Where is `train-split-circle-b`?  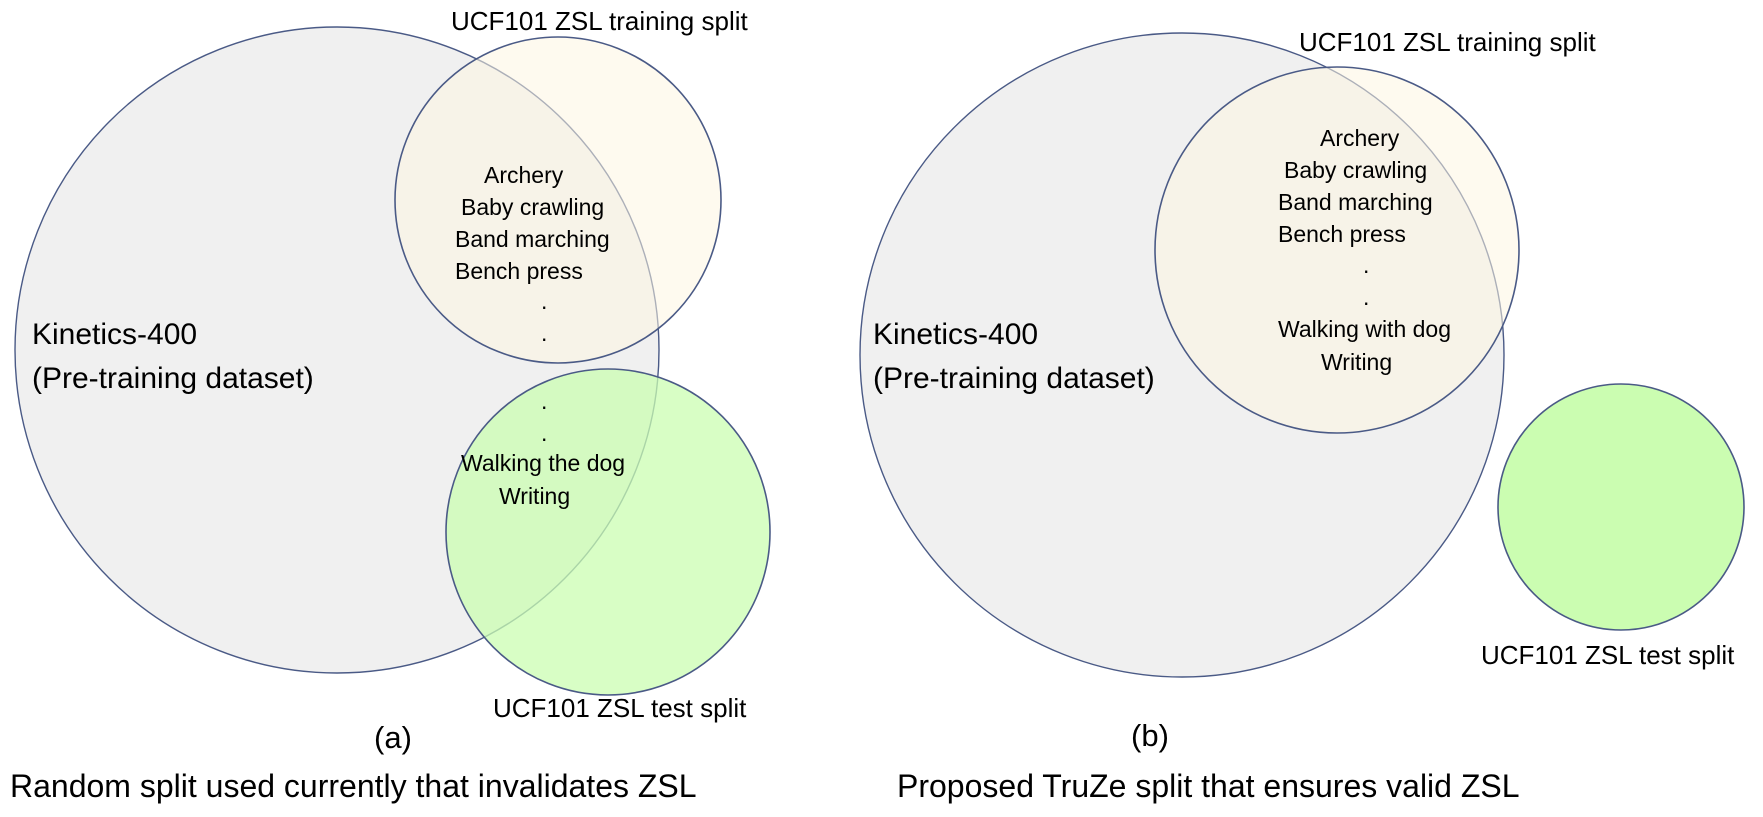
train-split-circle-b is located at coordinates (1337, 250).